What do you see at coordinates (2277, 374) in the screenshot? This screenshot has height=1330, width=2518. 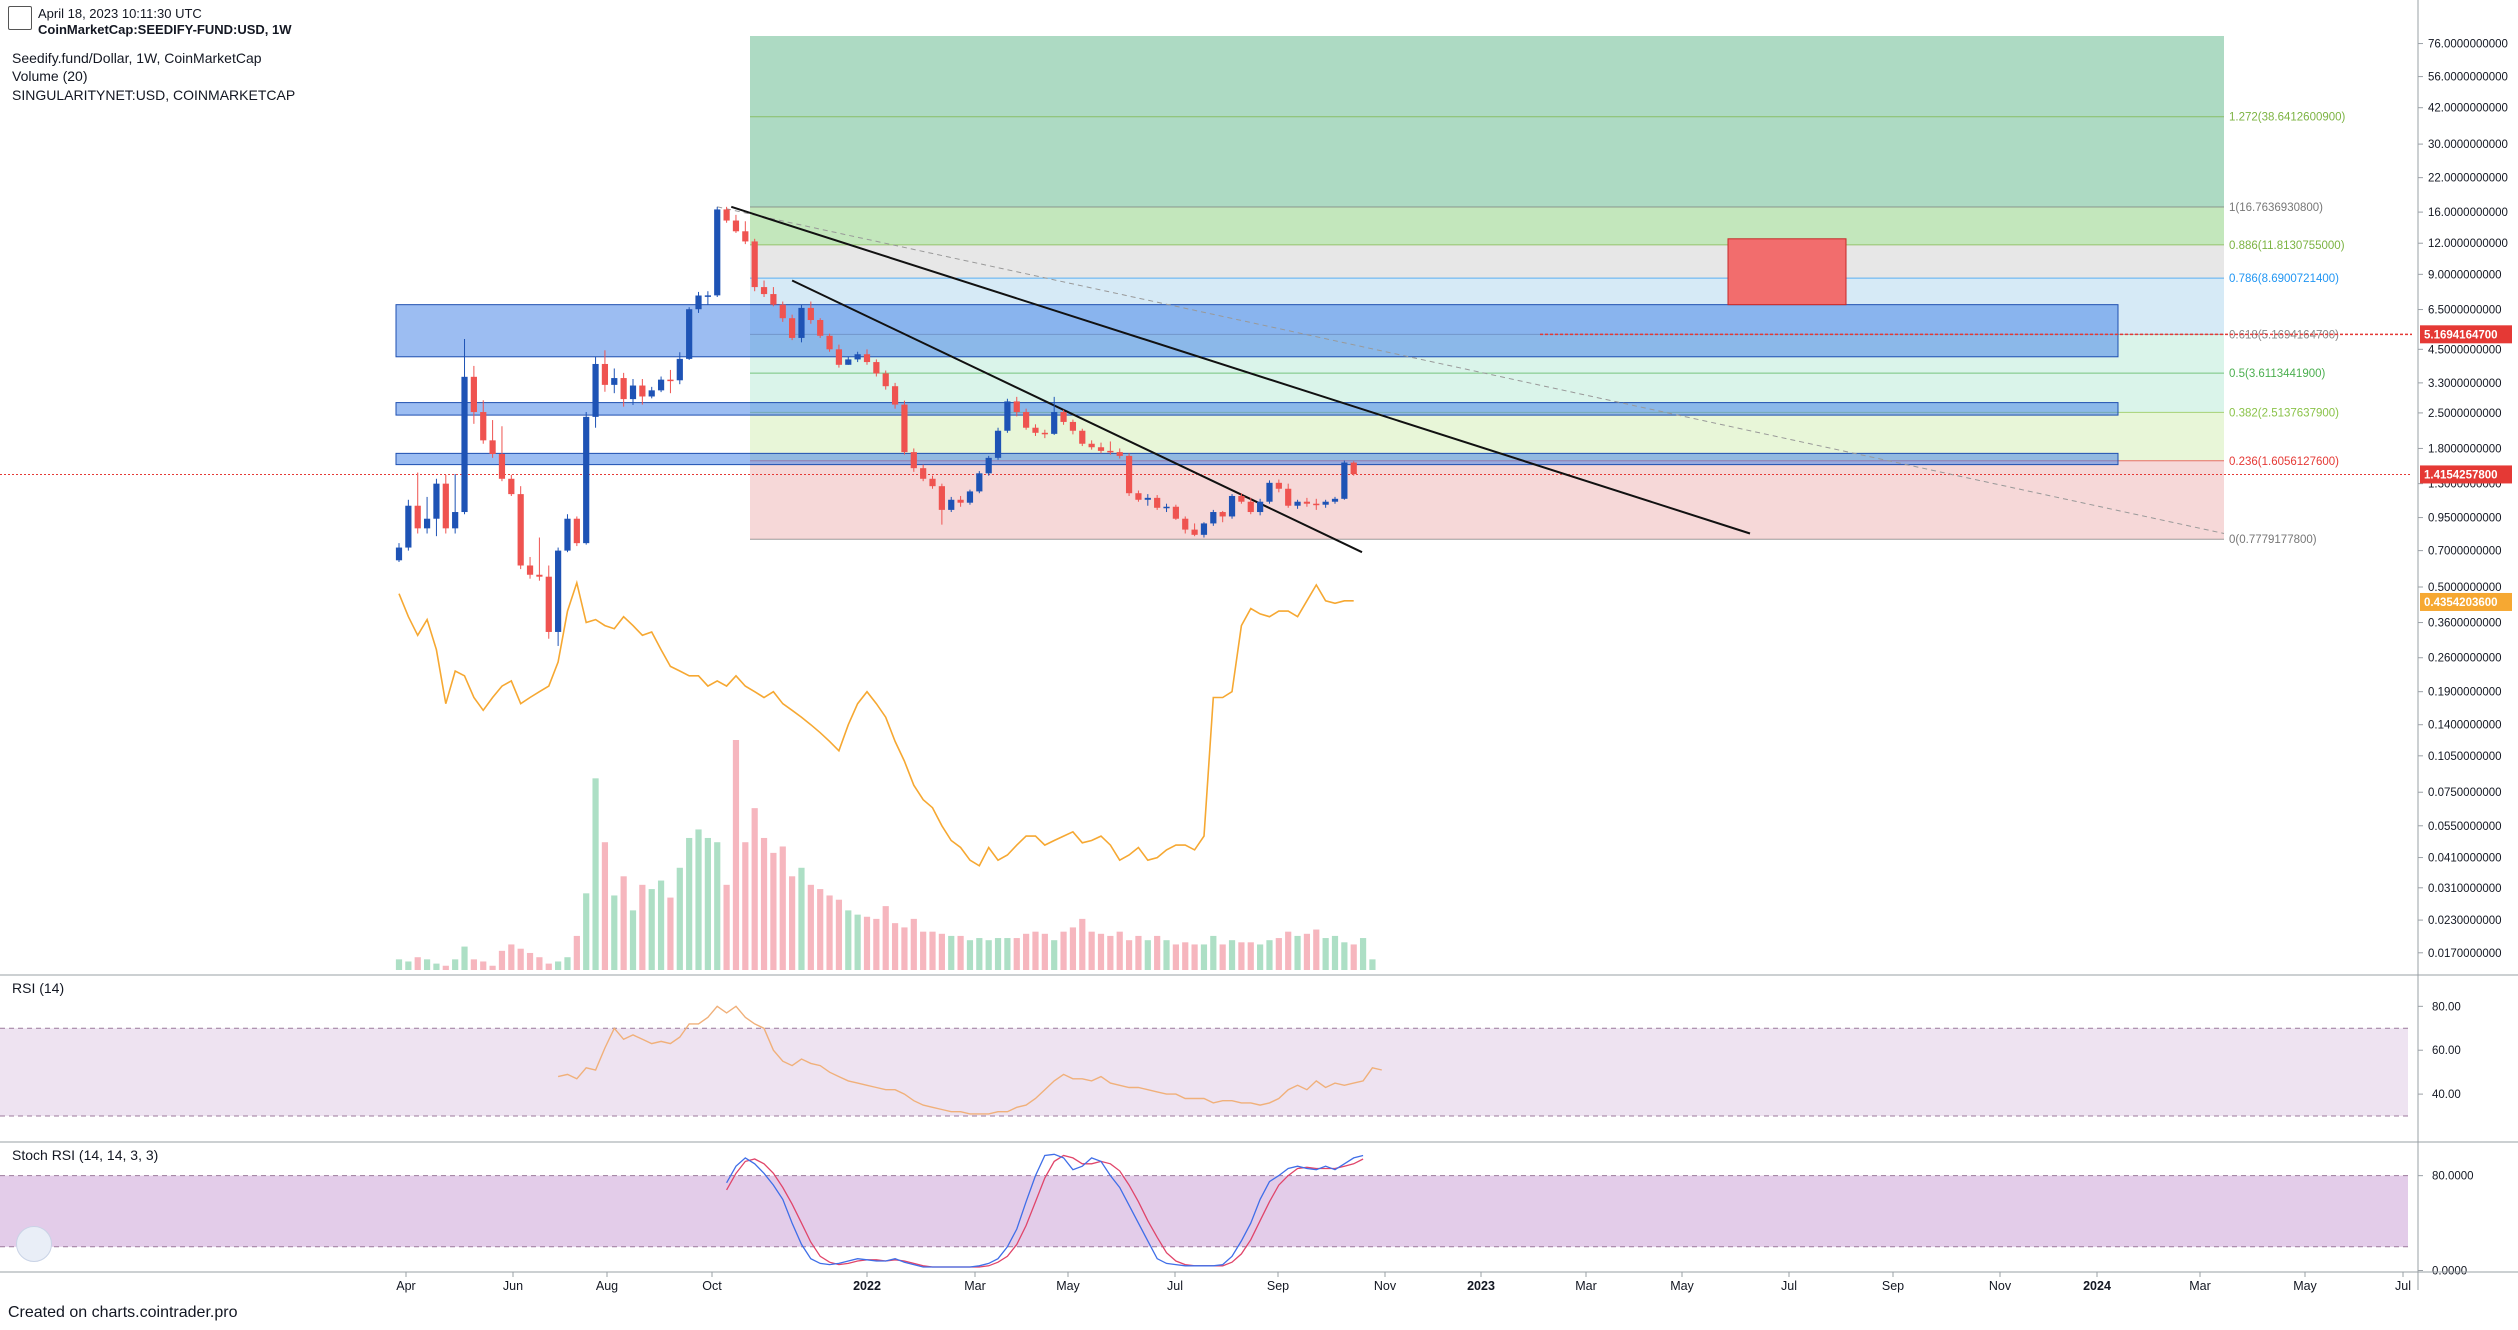 I see `fib-level-label: 0.5(3.6113441900)` at bounding box center [2277, 374].